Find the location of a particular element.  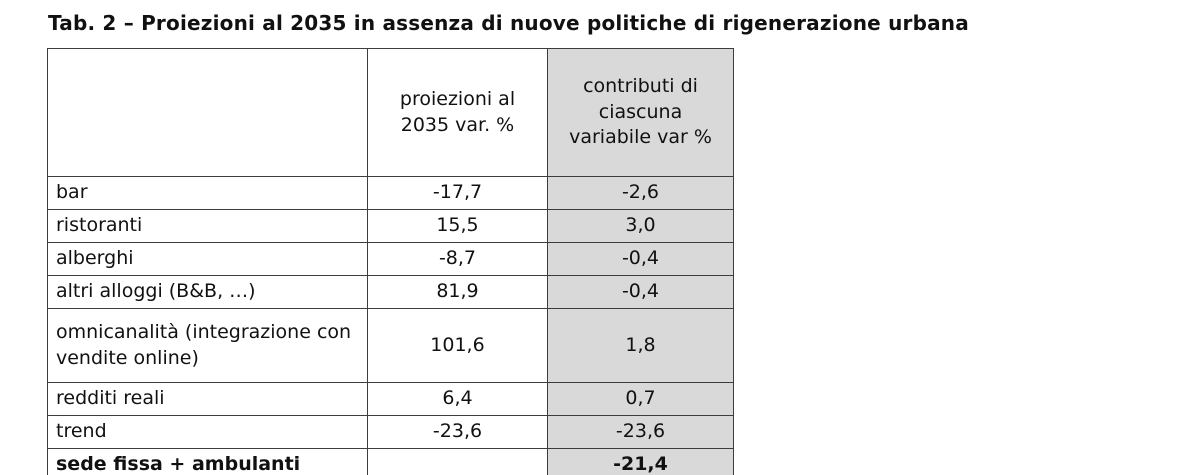

contributo-value: 1,8 is located at coordinates (640, 345).